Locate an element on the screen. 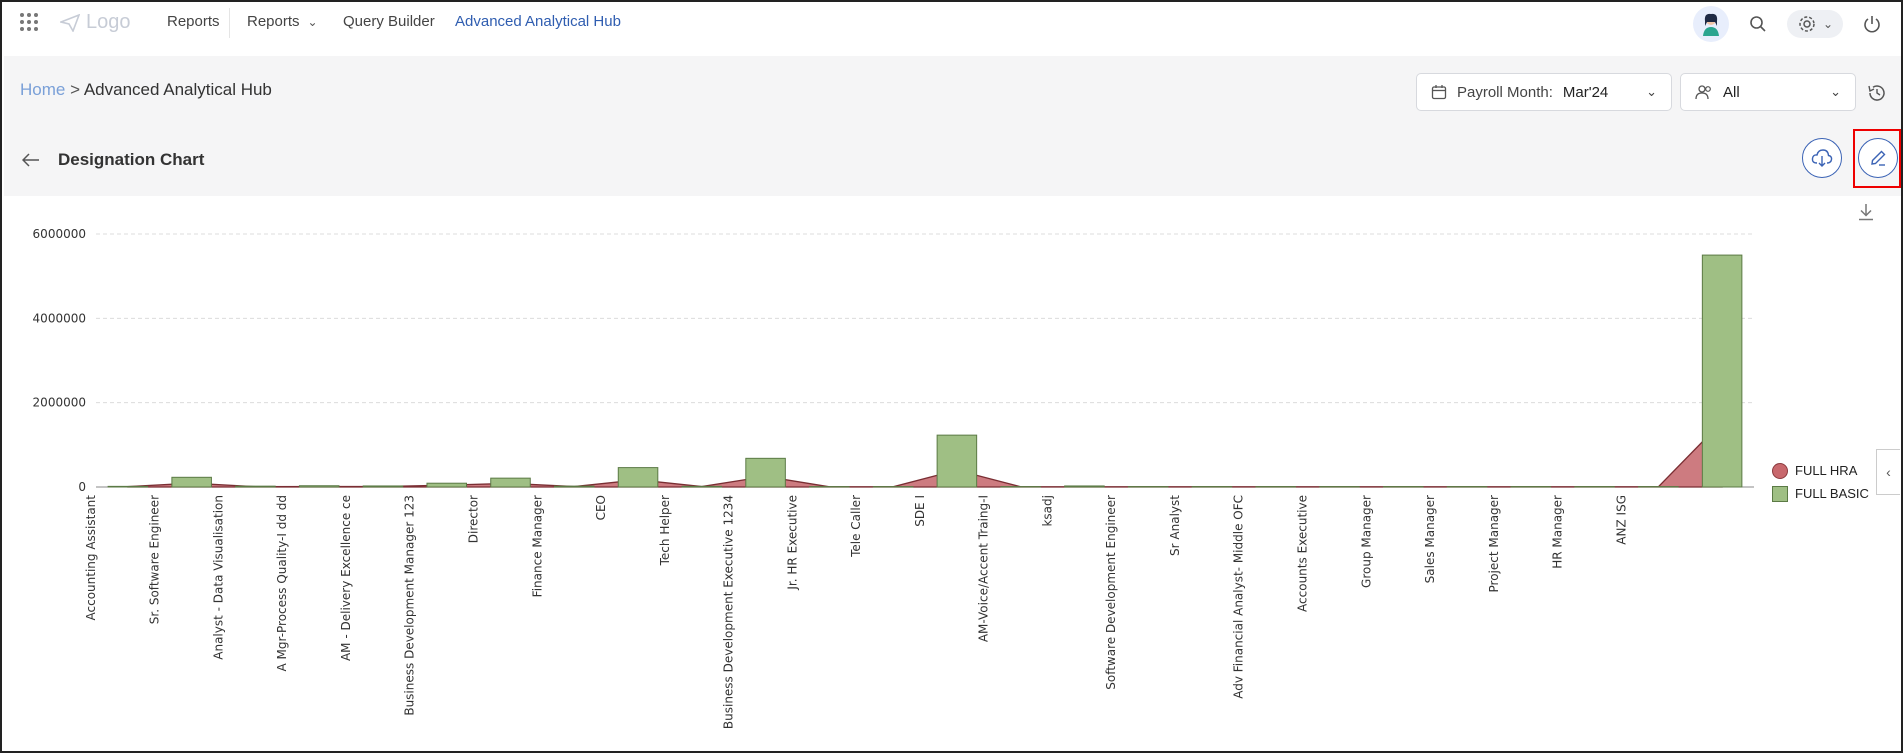 The width and height of the screenshot is (1903, 753). x-tick-label: AM - Delivery Excellence ce is located at coordinates (346, 578).